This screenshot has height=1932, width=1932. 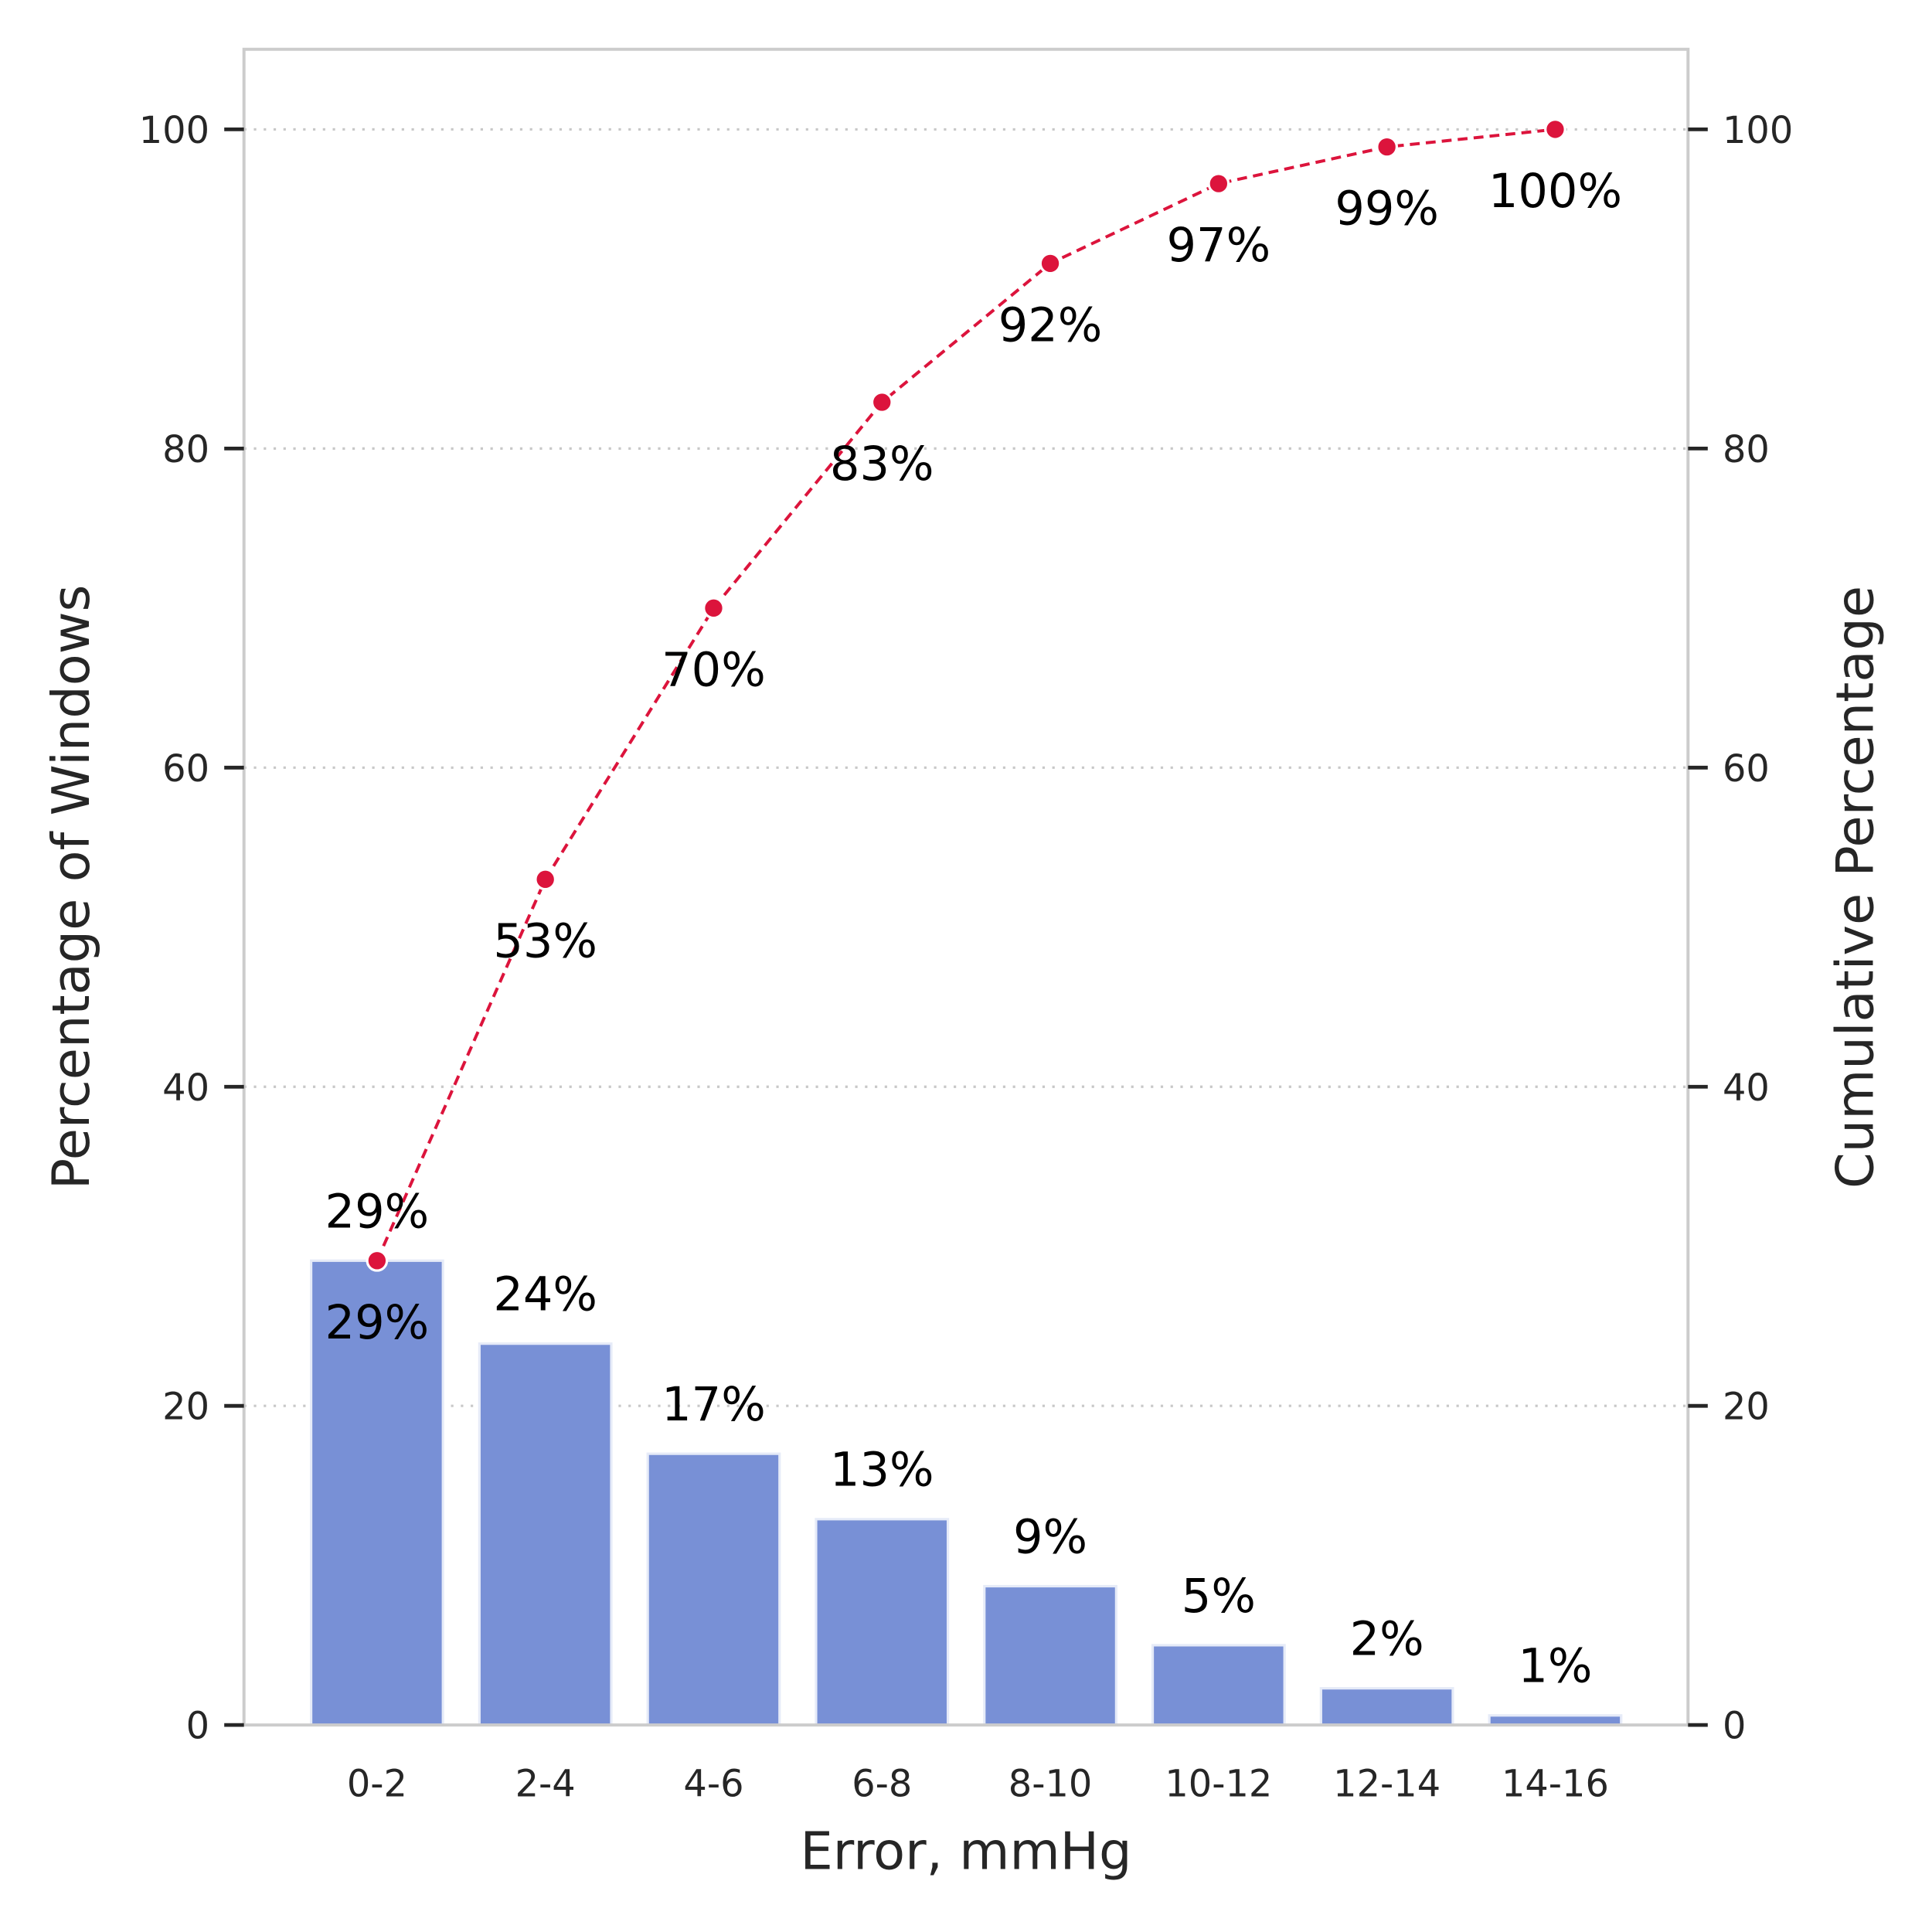 I want to click on cumulative-value-label: 99%, so click(x=1387, y=209).